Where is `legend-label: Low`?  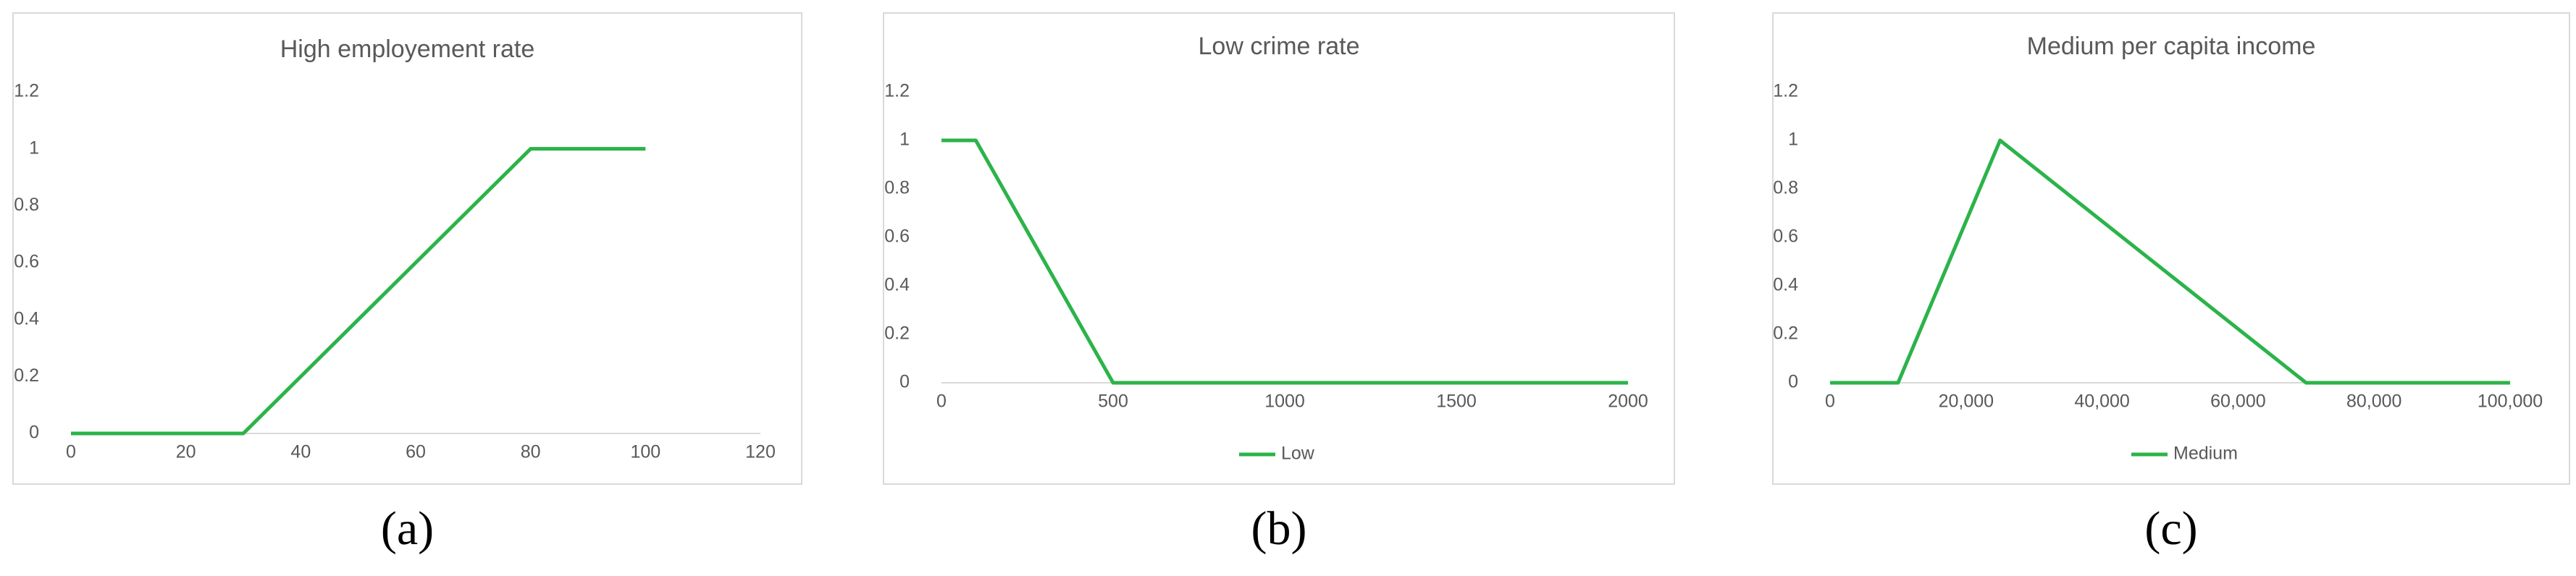 legend-label: Low is located at coordinates (1298, 454).